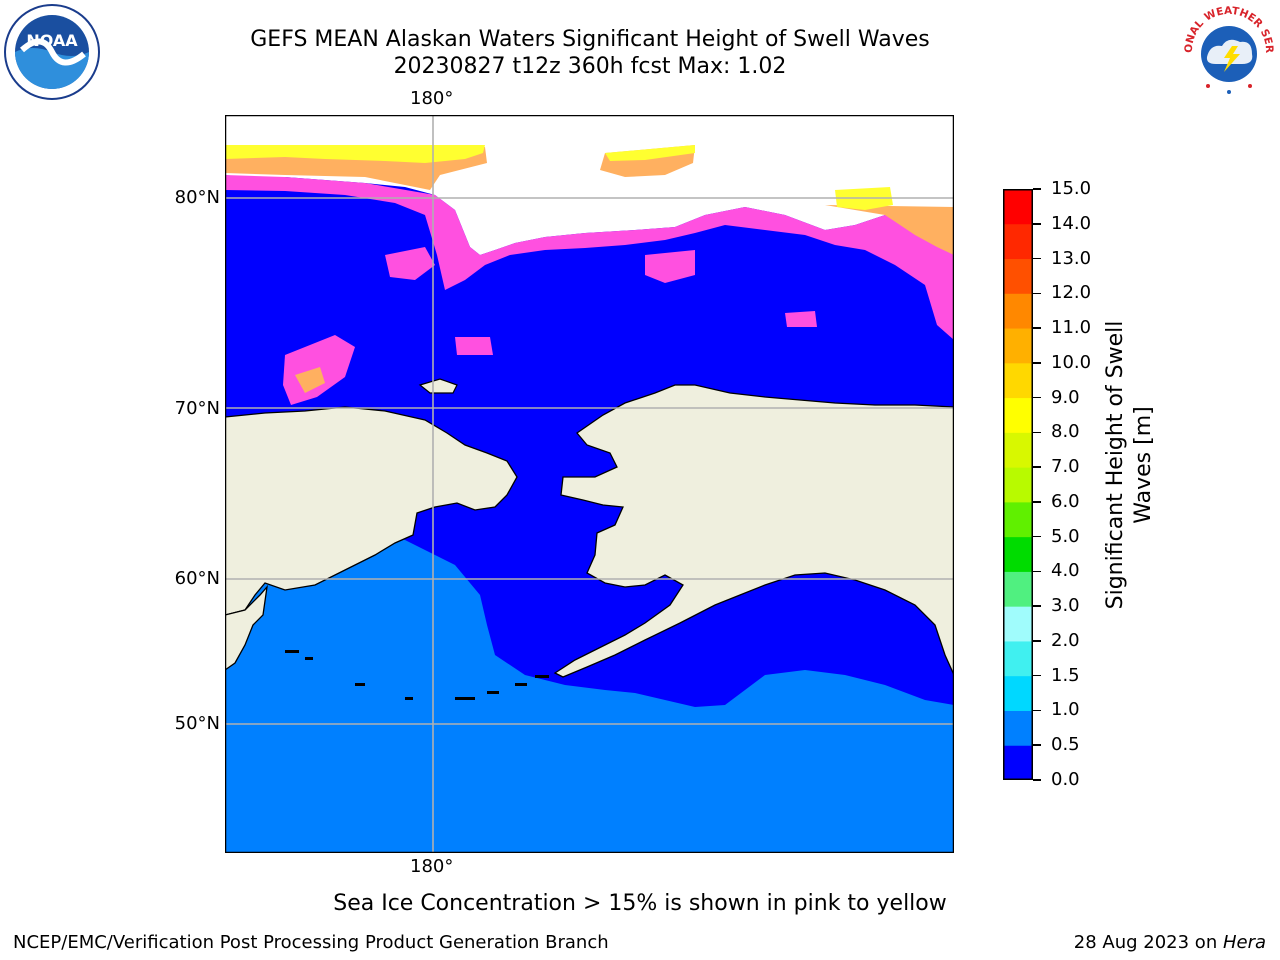 The width and height of the screenshot is (1280, 960). Describe the element at coordinates (197, 408) in the screenshot. I see `lat-label-70n: 70°N` at that location.